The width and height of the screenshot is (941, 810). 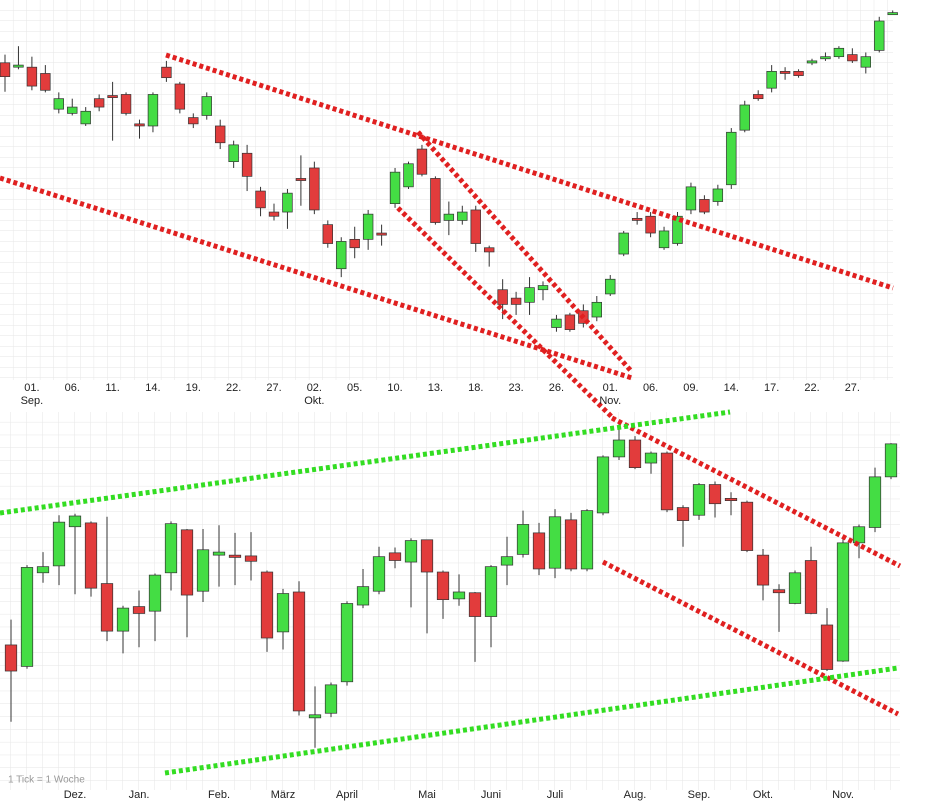 I want to click on x-tick-label: 22., so click(x=233, y=388).